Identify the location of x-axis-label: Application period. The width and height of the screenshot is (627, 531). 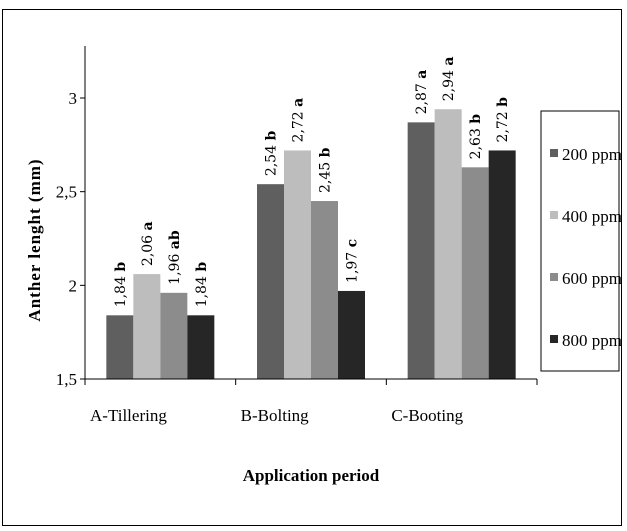
(311, 475).